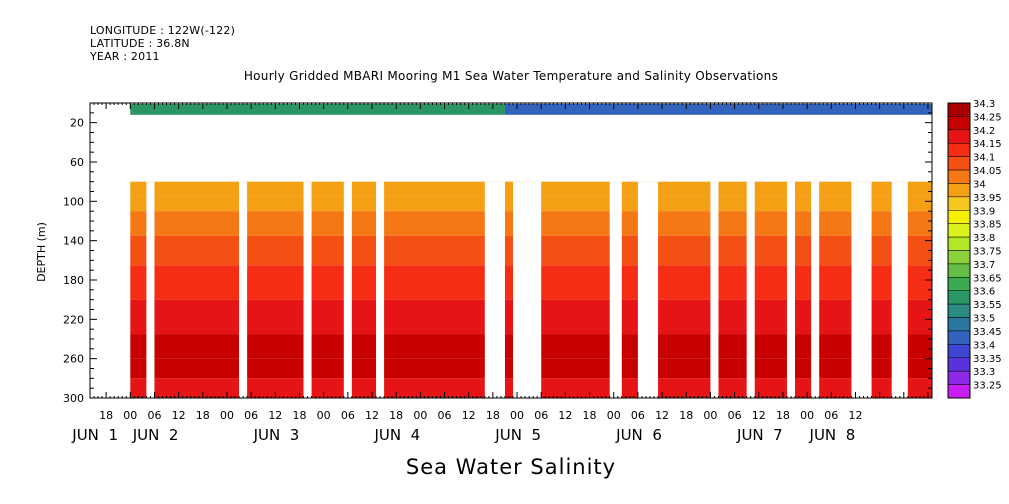  Describe the element at coordinates (73, 359) in the screenshot. I see `y-tick-label: 260` at that location.